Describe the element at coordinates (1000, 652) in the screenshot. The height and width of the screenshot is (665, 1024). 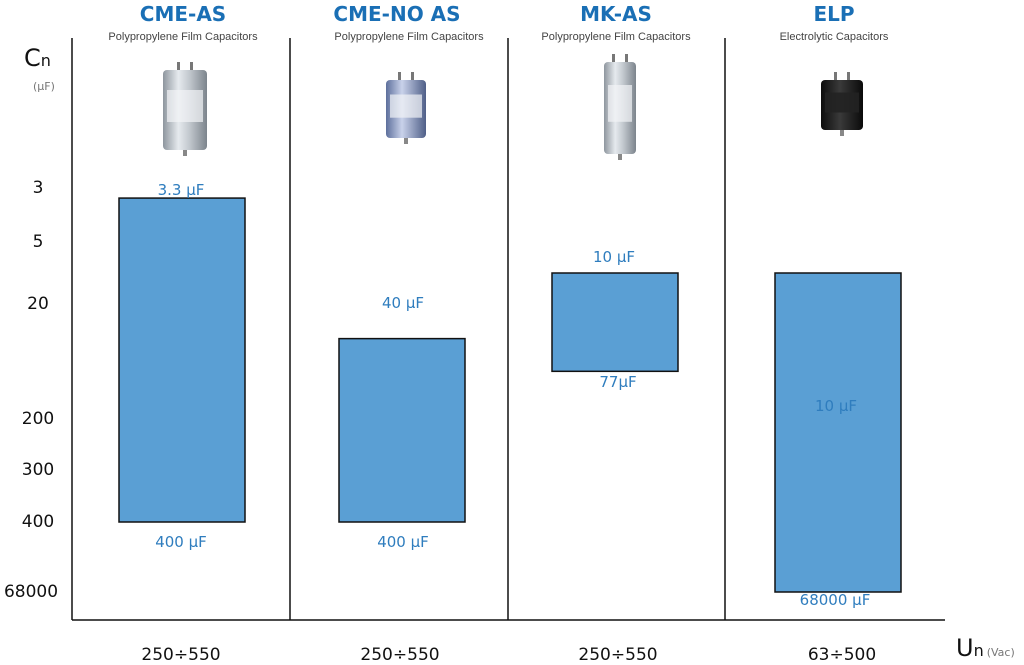
I see `x-axis-unit: (Vac)` at that location.